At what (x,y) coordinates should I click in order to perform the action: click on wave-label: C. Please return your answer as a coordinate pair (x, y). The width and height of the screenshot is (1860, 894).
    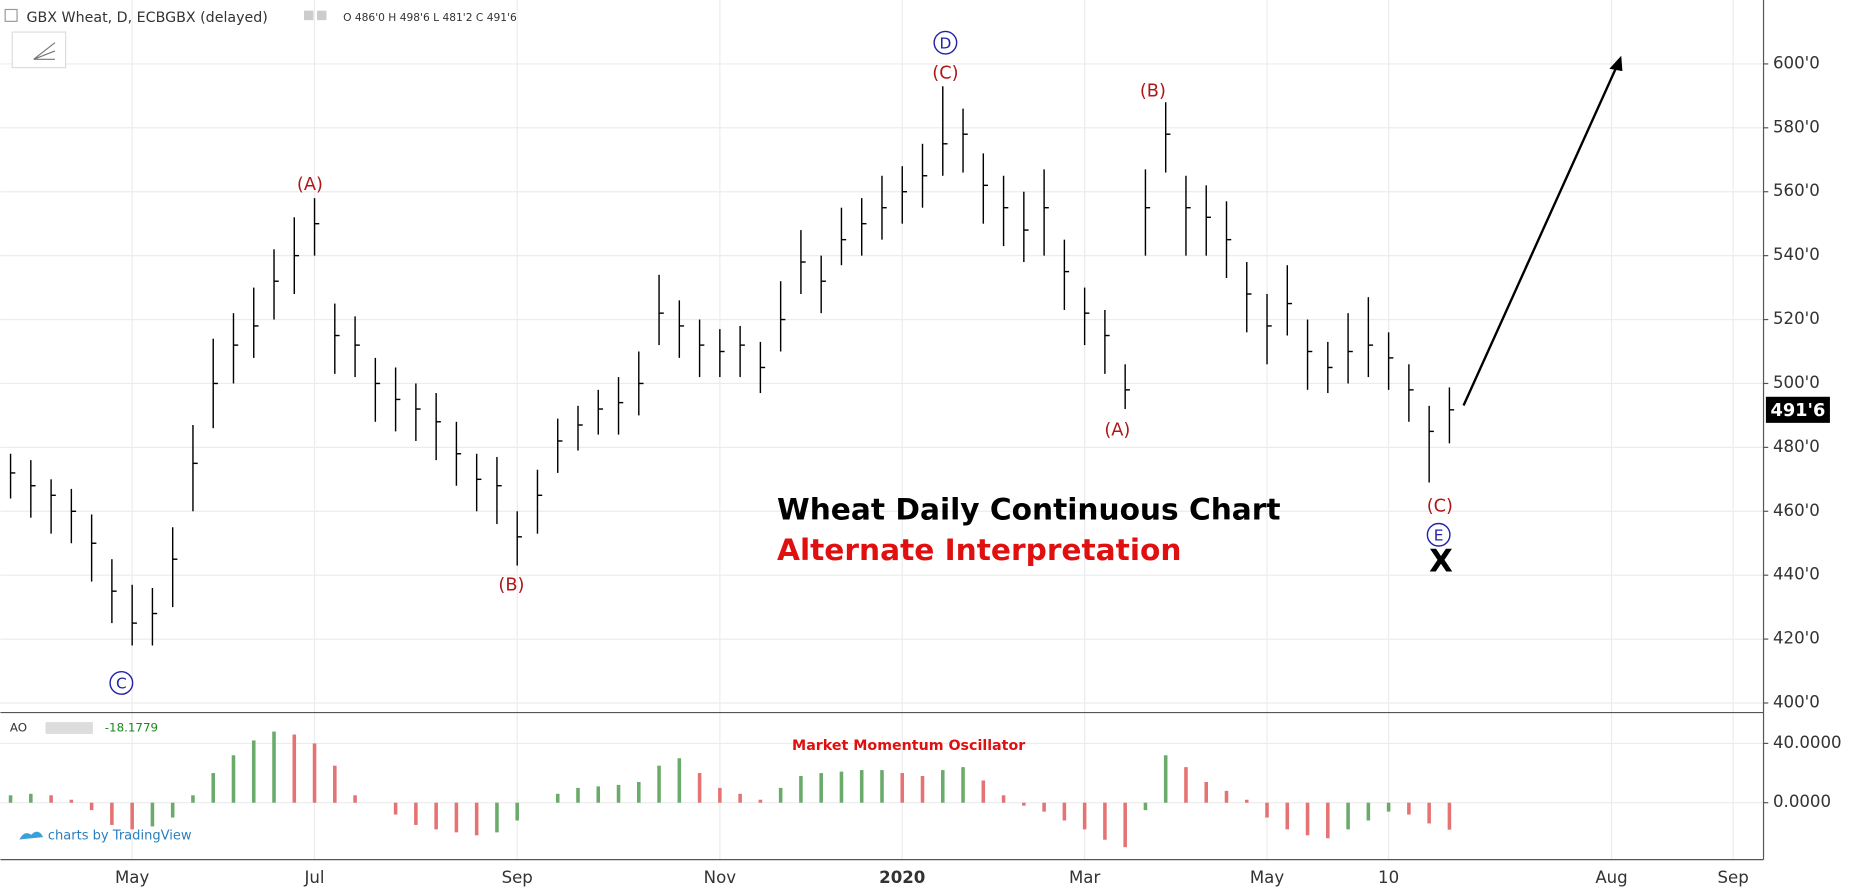
    Looking at the image, I should click on (121, 684).